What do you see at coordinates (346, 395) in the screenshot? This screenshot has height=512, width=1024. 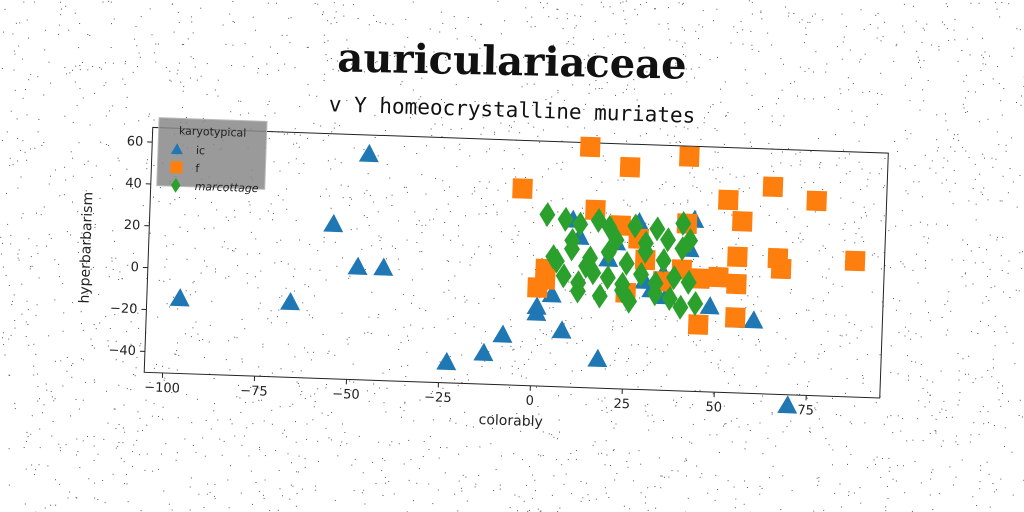 I see `x-tick-label: −50` at bounding box center [346, 395].